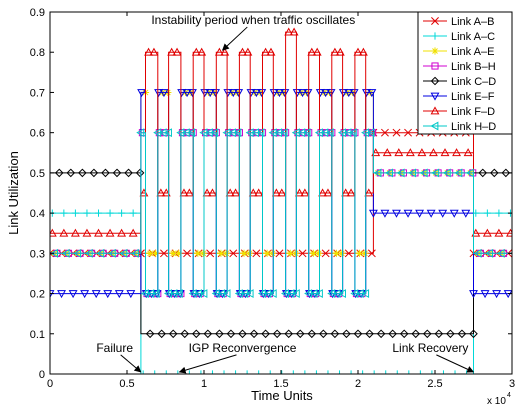 The height and width of the screenshot is (407, 524). Describe the element at coordinates (473, 127) in the screenshot. I see `legend-label: Link H–D` at that location.